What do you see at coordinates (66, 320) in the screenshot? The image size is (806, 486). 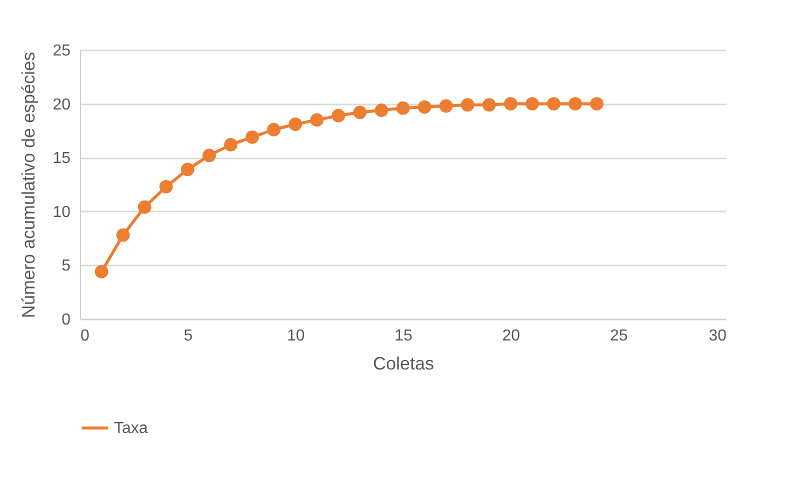 I see `y-tick-label: 0` at bounding box center [66, 320].